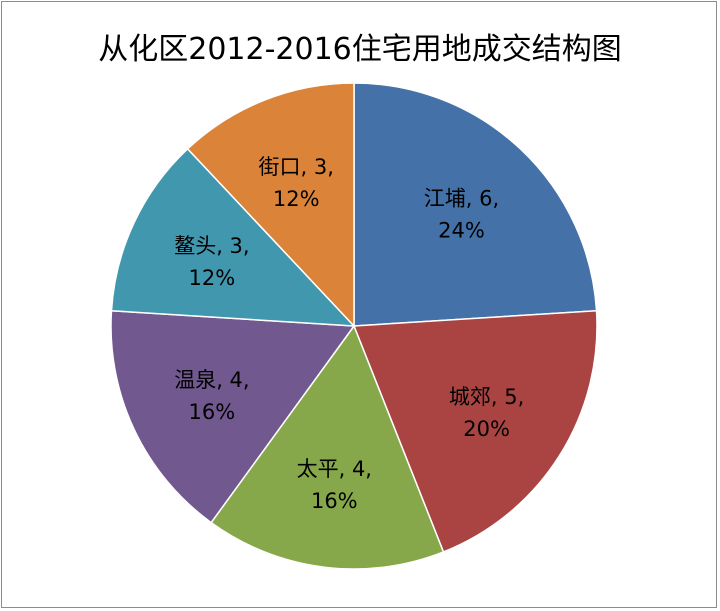 The height and width of the screenshot is (611, 720). Describe the element at coordinates (334, 485) in the screenshot. I see `data-label-3: 太平, 4, 16%` at that location.